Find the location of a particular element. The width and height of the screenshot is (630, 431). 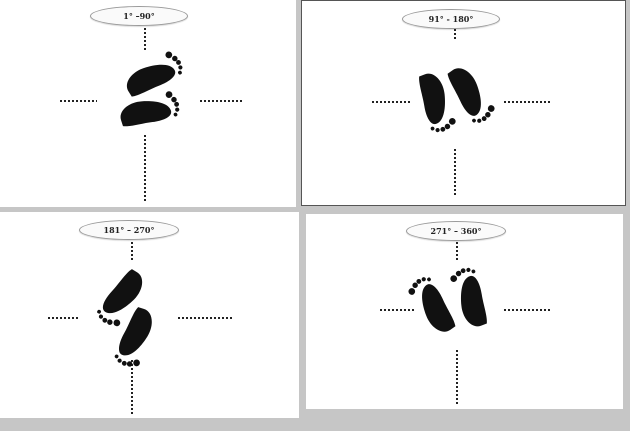

angle-range-label: 271° – 360° is located at coordinates (456, 231).